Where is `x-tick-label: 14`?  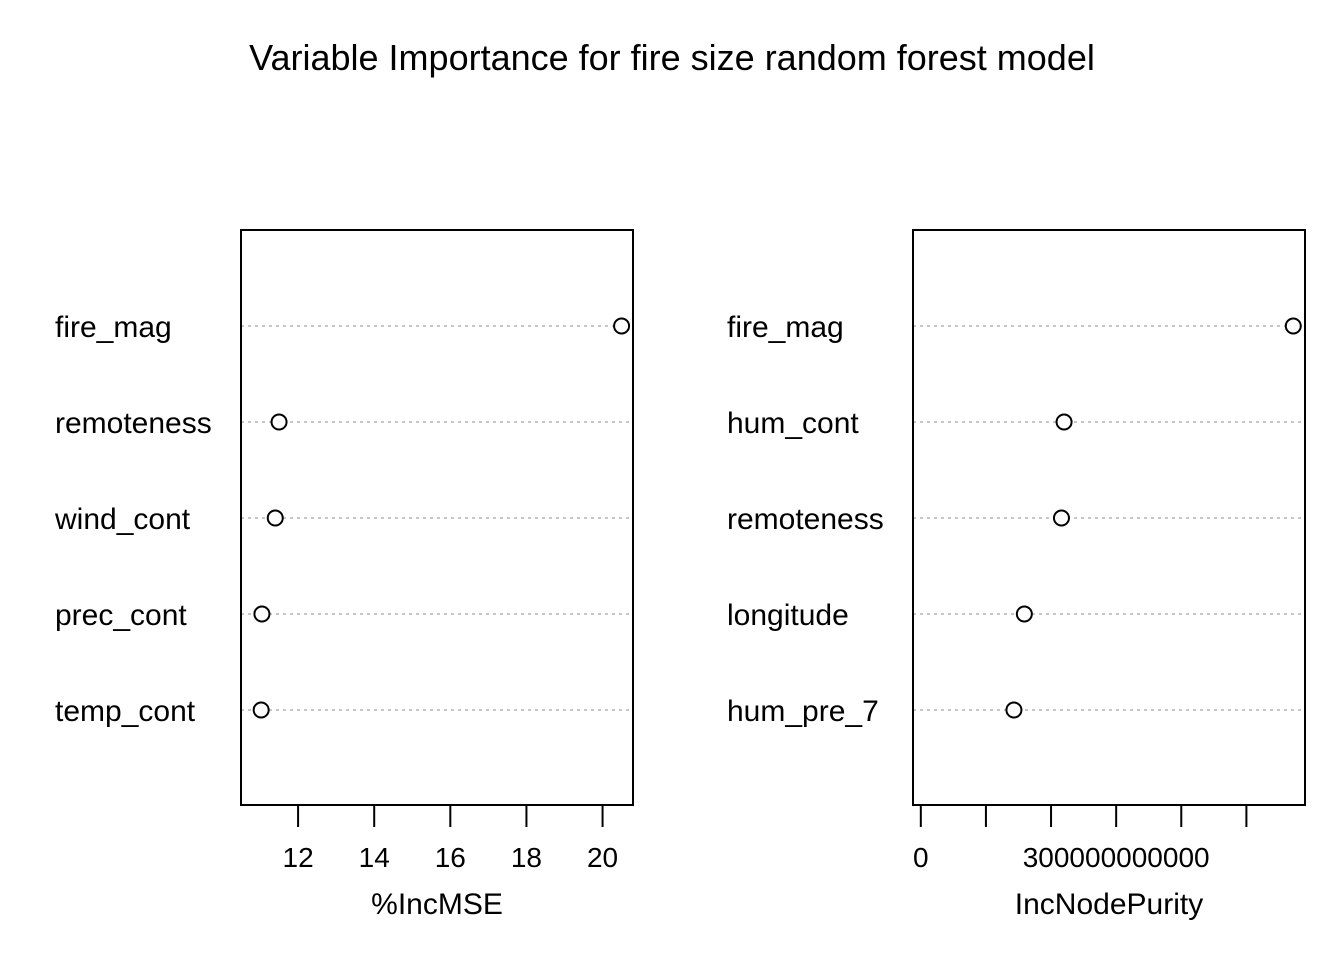 x-tick-label: 14 is located at coordinates (374, 857).